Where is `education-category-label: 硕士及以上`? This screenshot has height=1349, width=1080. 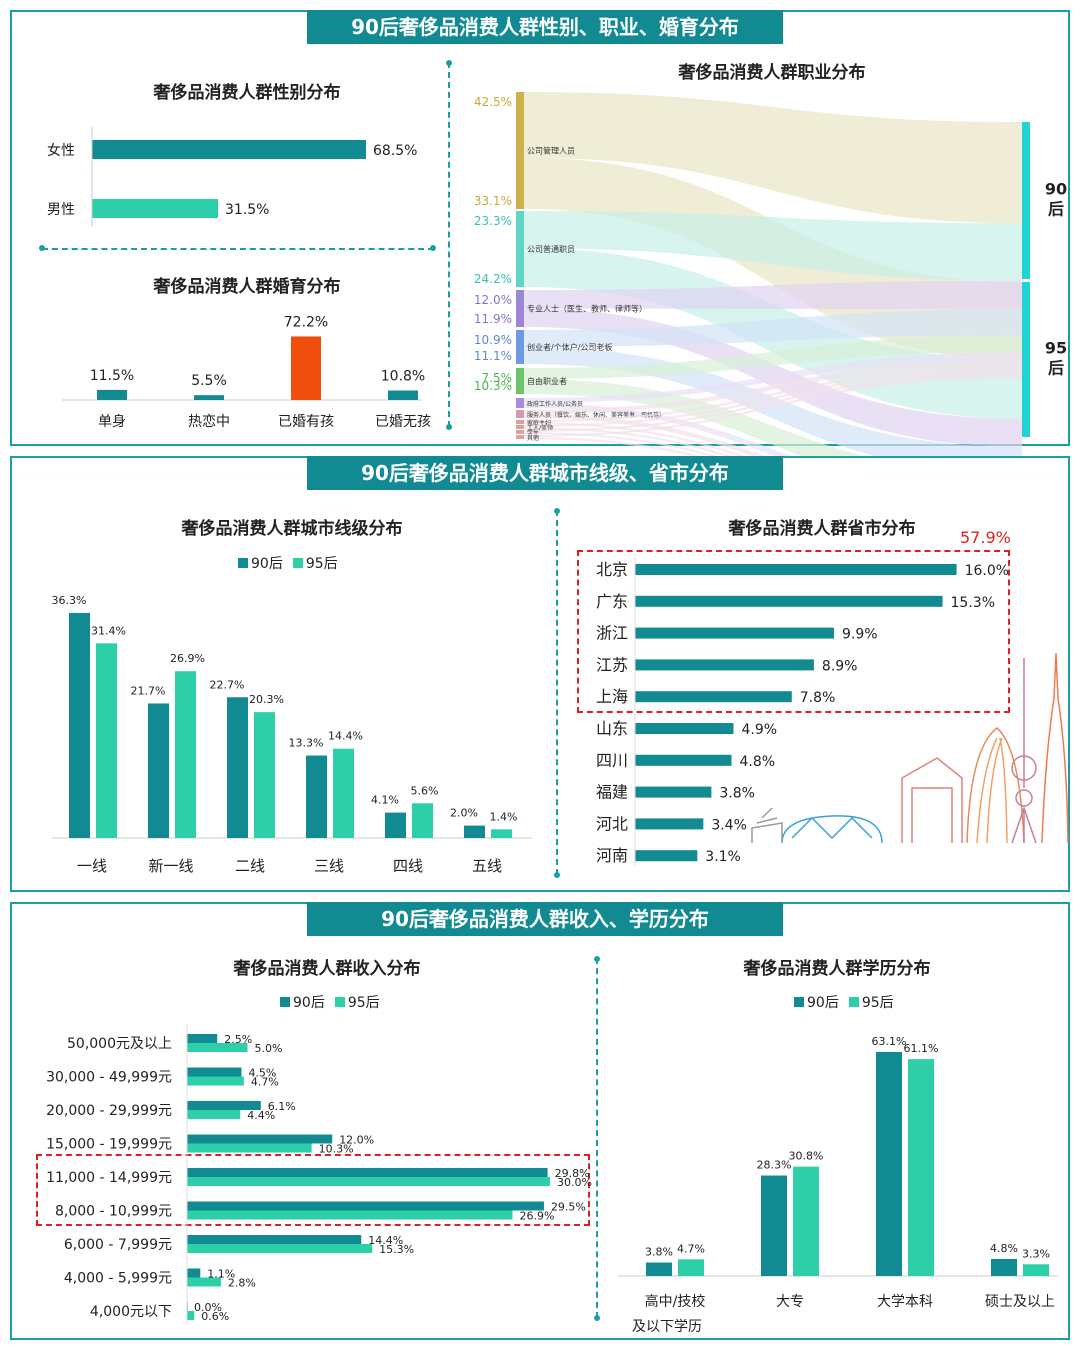 education-category-label: 硕士及以上 is located at coordinates (1020, 1302).